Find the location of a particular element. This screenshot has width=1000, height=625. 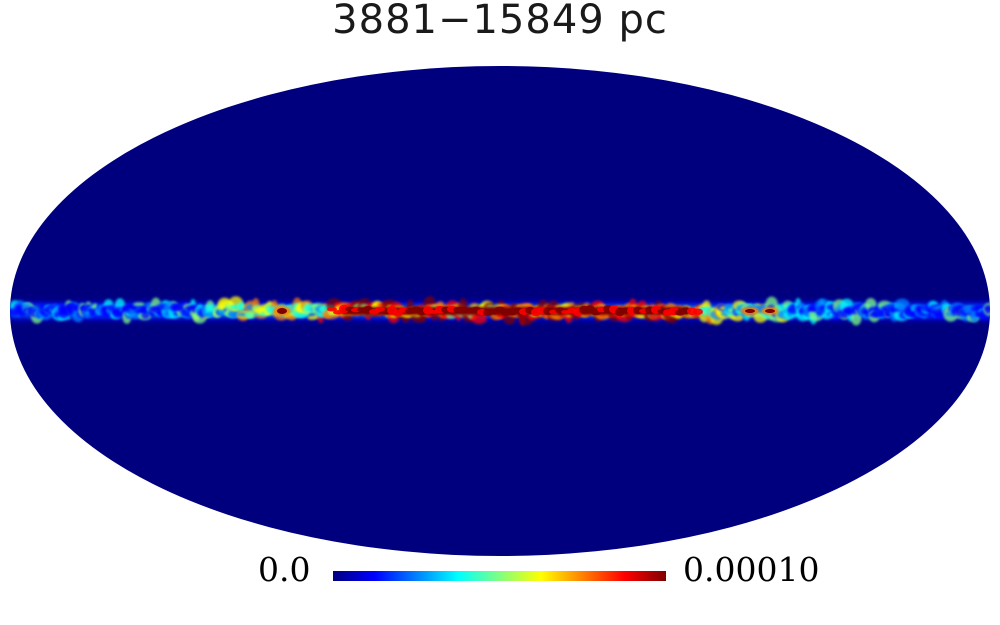

map-title: 3881−15849 pc is located at coordinates (500, 21).